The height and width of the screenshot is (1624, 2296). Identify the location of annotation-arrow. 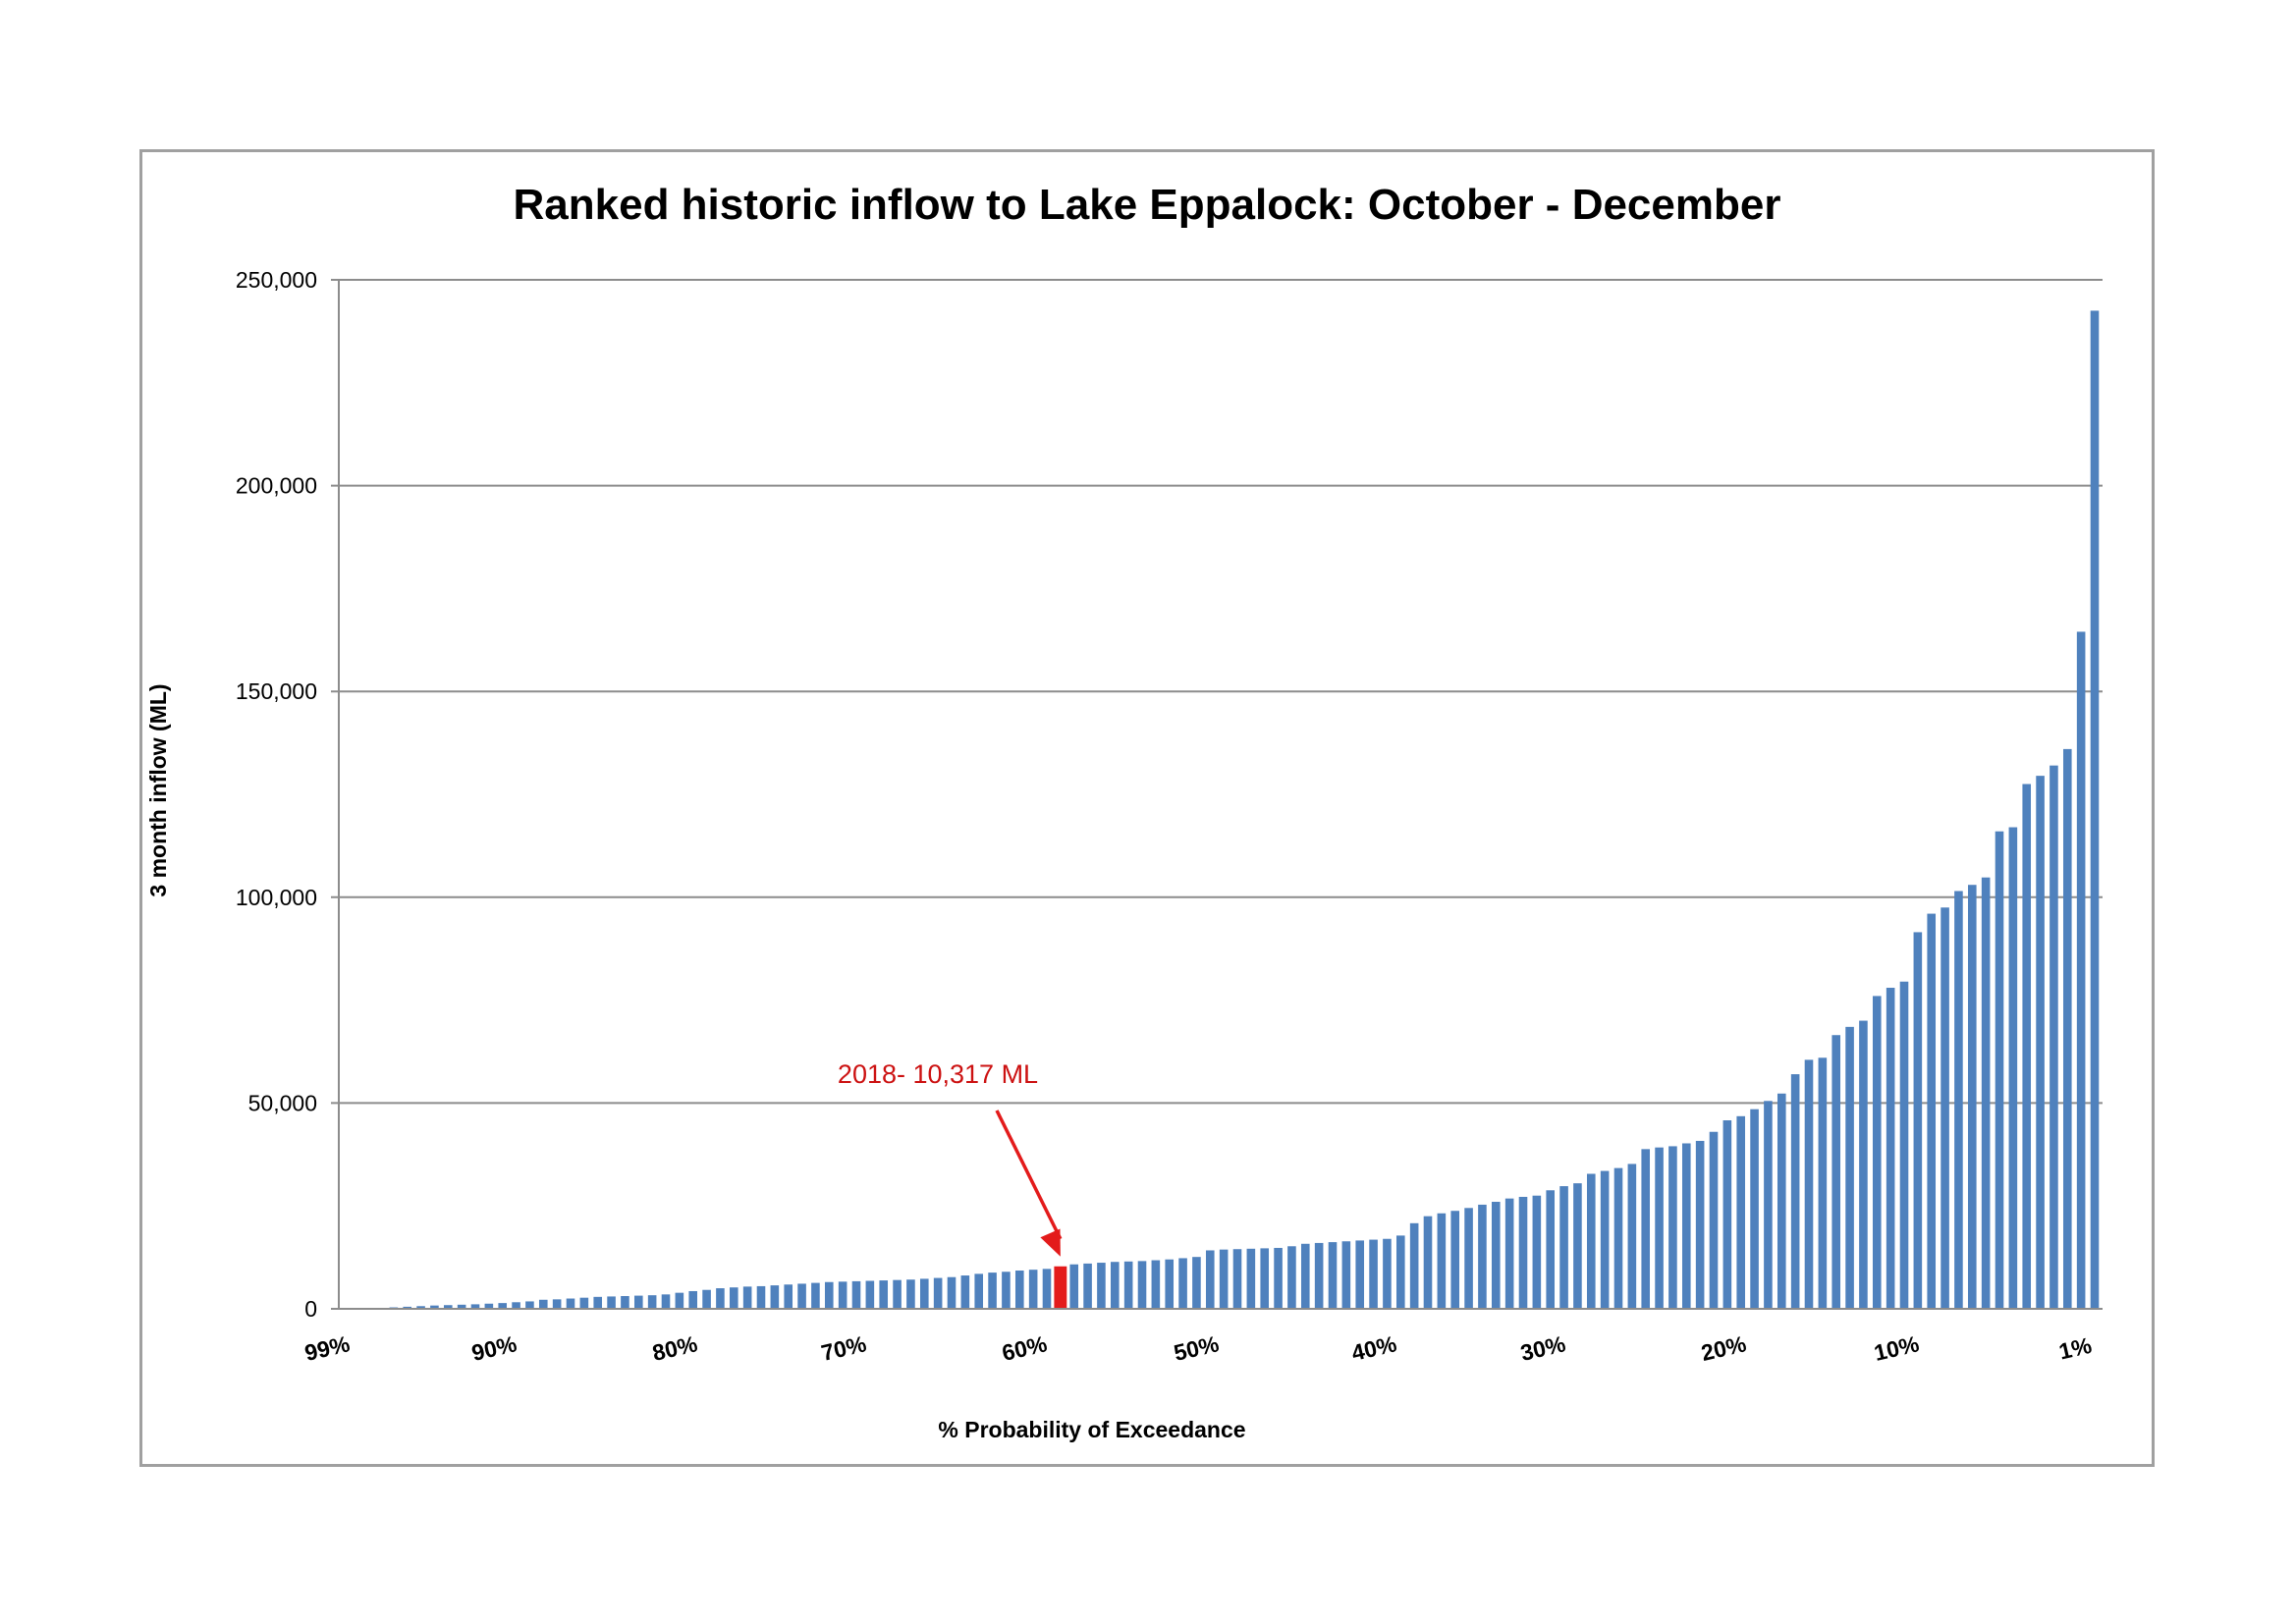
(1029, 1175).